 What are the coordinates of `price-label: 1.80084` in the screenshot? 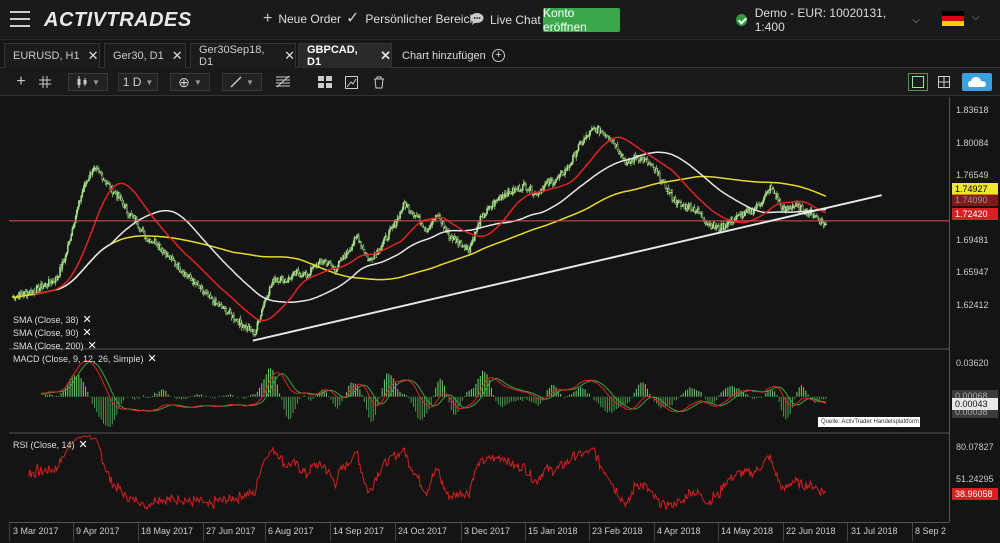 It's located at (972, 143).